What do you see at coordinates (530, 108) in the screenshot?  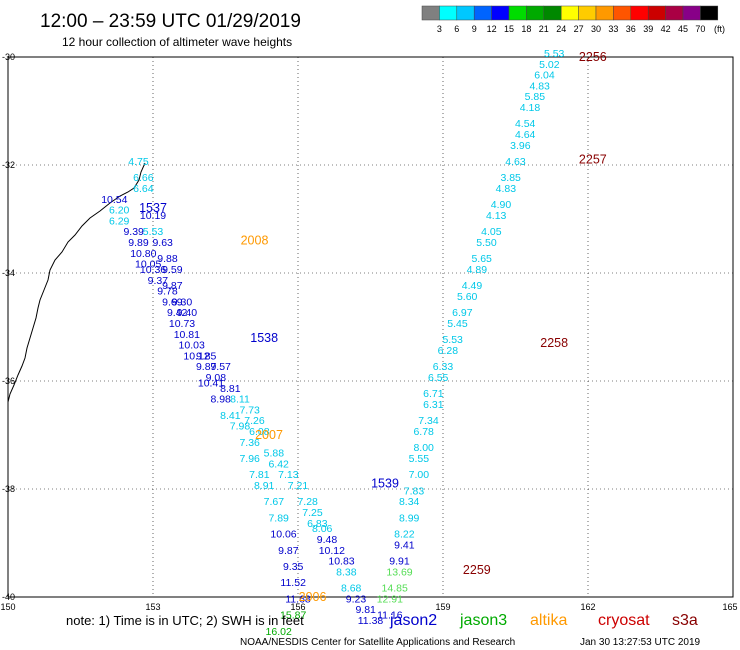 I see `swh-value: 4.18` at bounding box center [530, 108].